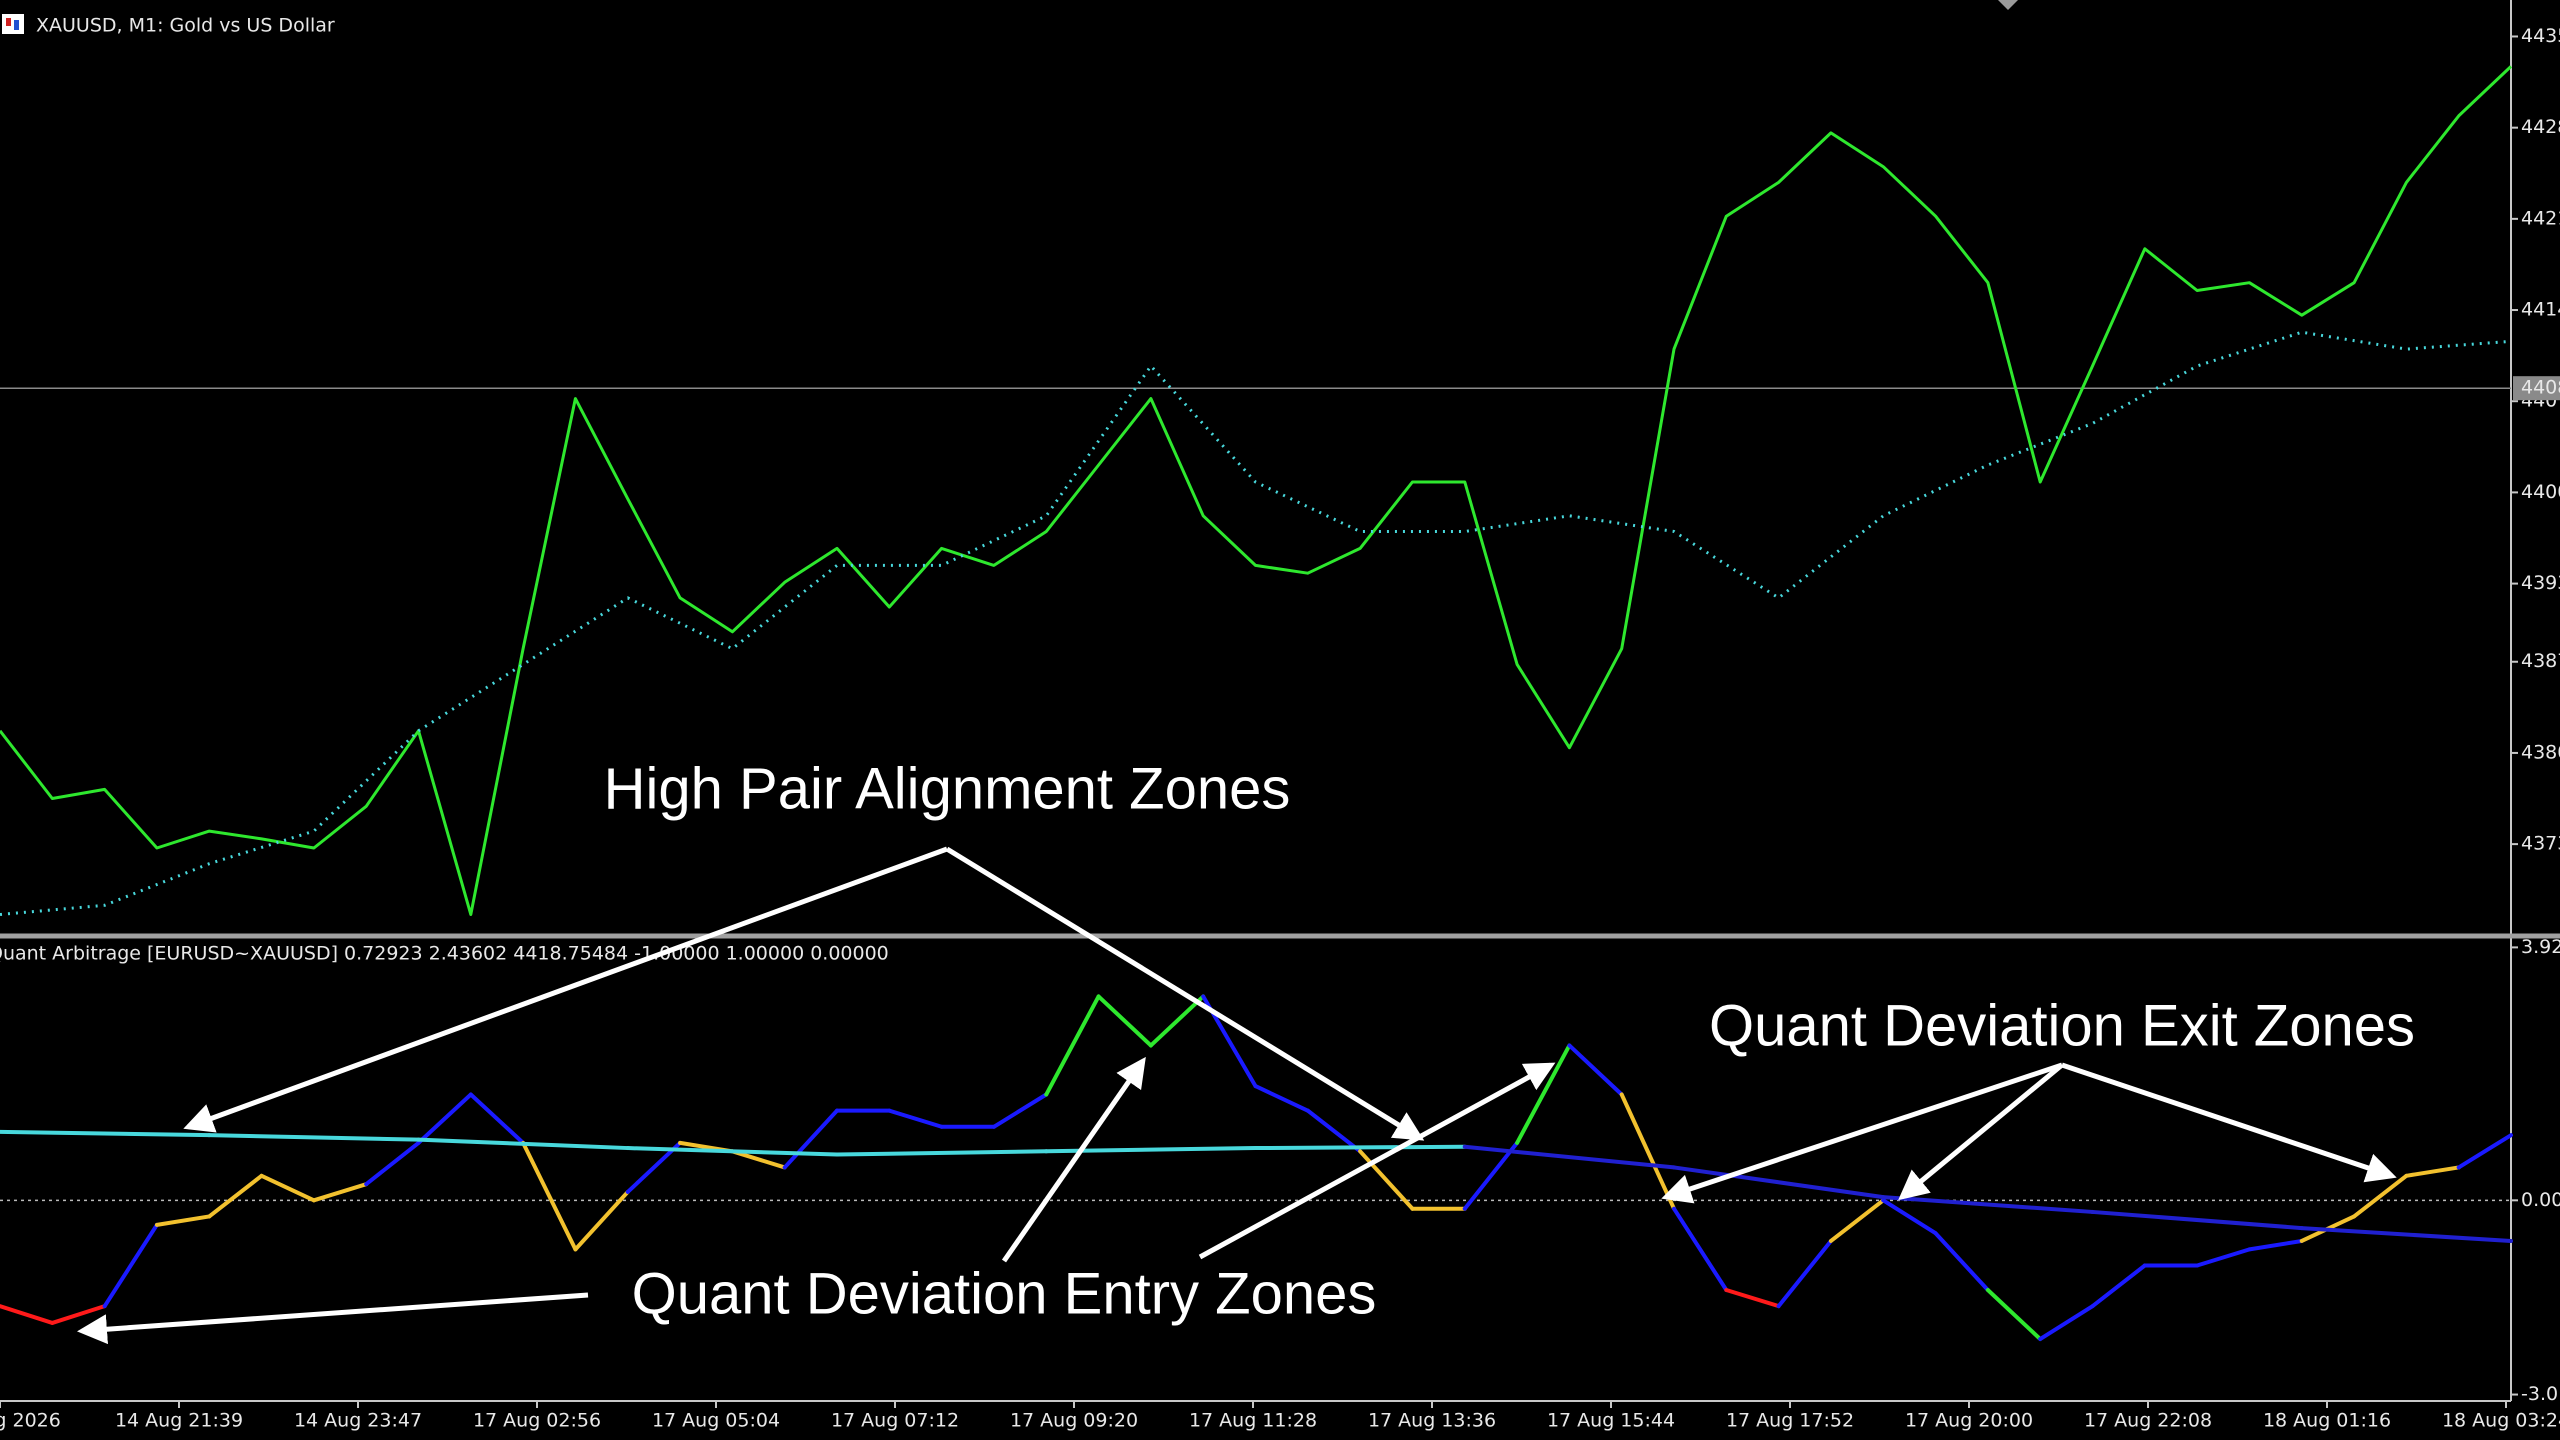  Describe the element at coordinates (1253, 1421) in the screenshot. I see `x-tick-label: 17 Aug 11:28` at that location.